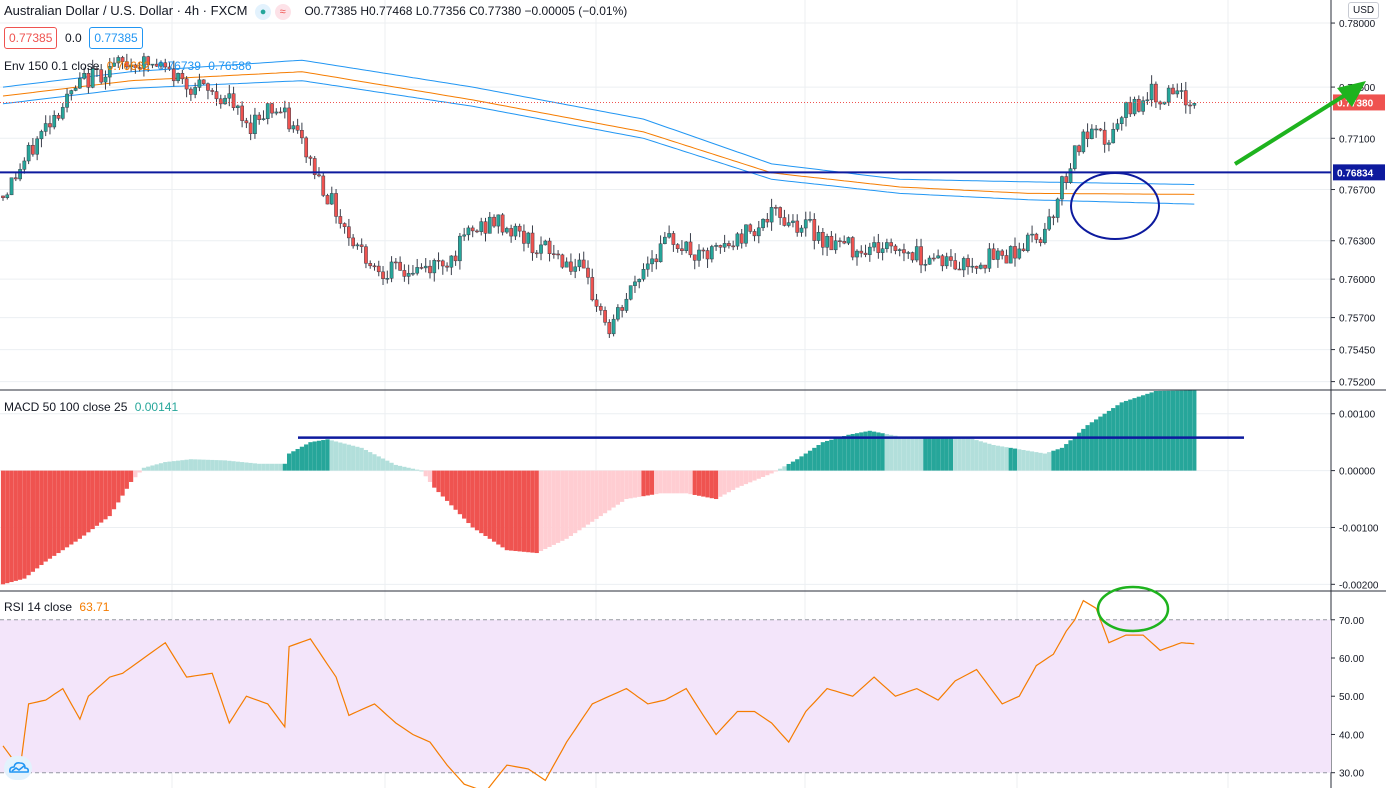  What do you see at coordinates (263, 11) in the screenshot?
I see `market-status-icon: ●` at bounding box center [263, 11].